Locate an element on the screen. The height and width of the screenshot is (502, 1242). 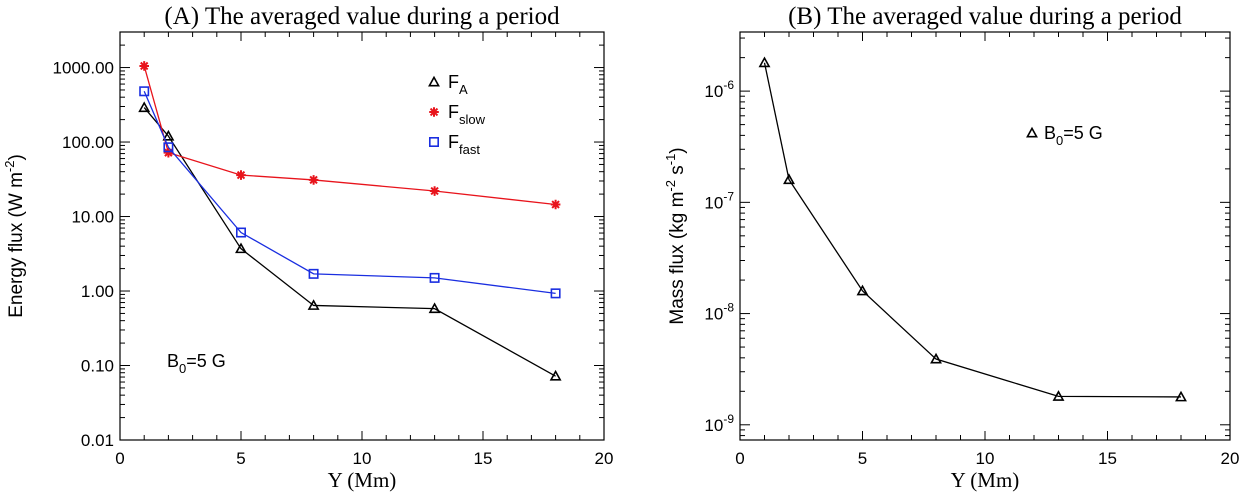
y-tick-label-exponent: -7 is located at coordinates (728, 196).